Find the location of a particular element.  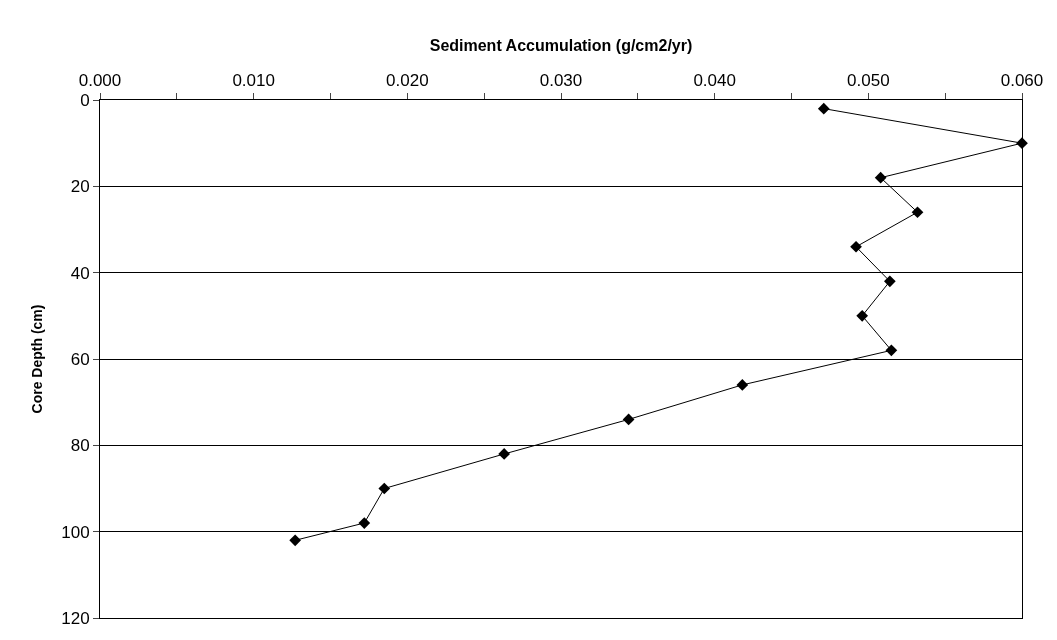

y-tick-label: 60 is located at coordinates (80, 359).